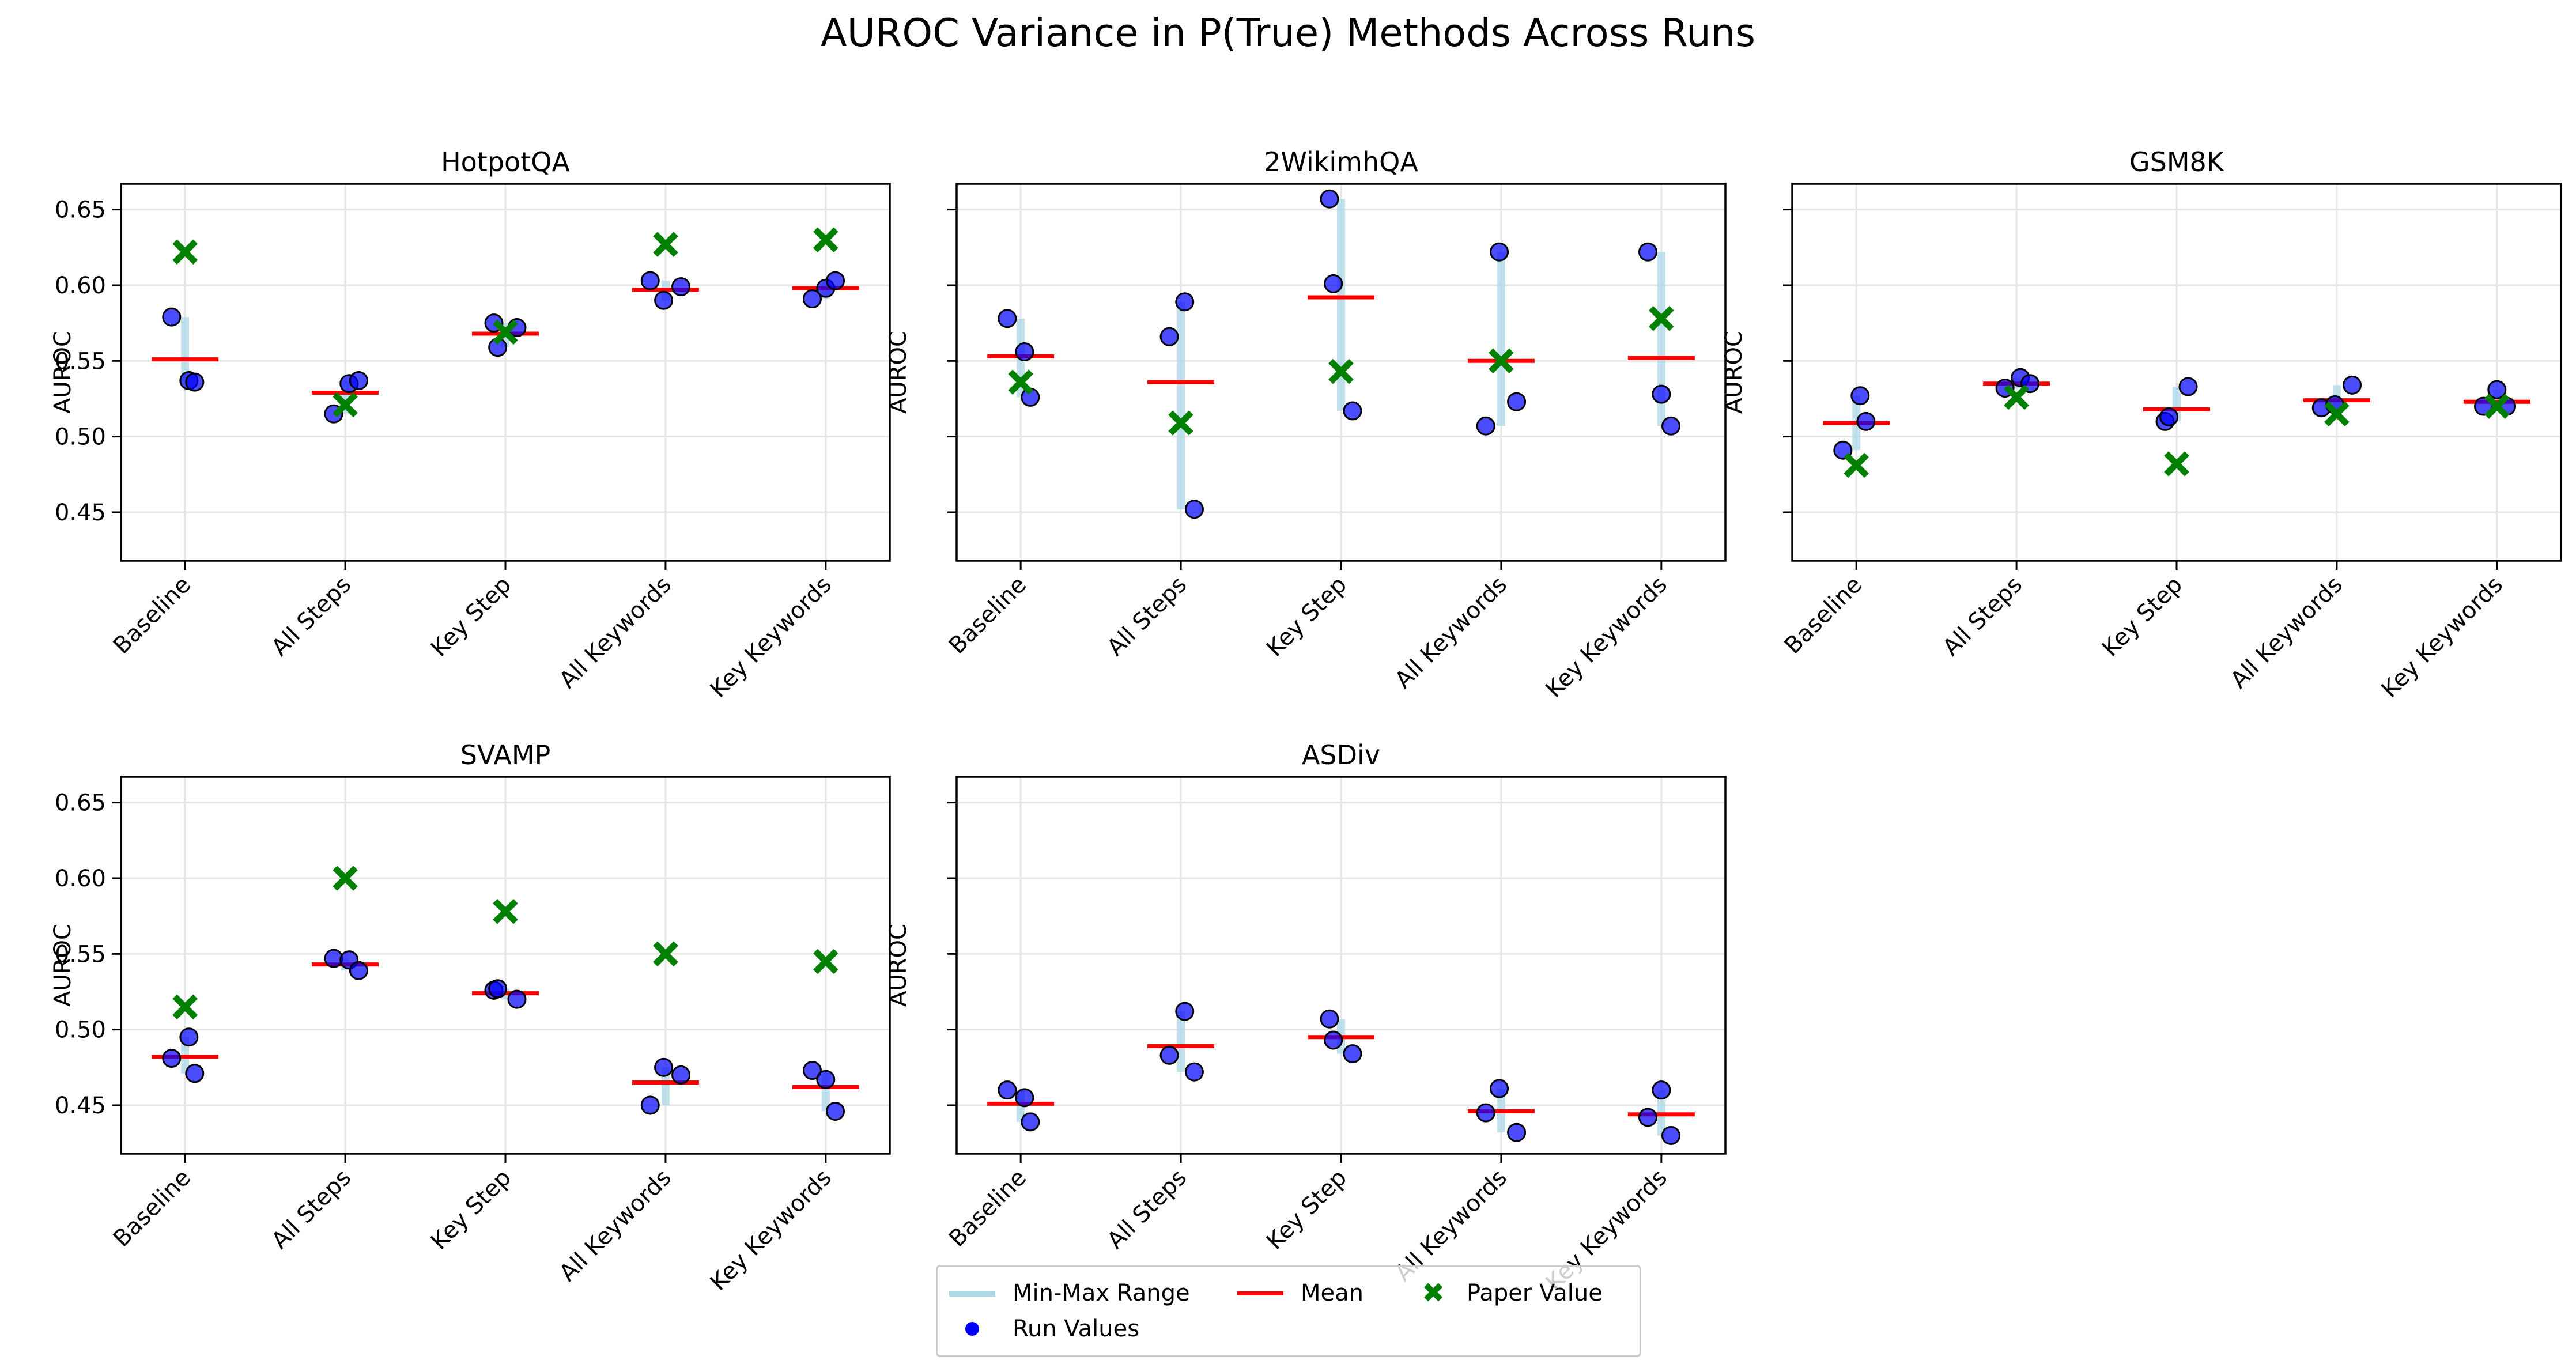 Image resolution: width=2576 pixels, height=1364 pixels. Describe the element at coordinates (80, 286) in the screenshot. I see `ytick-label: 0.60` at that location.